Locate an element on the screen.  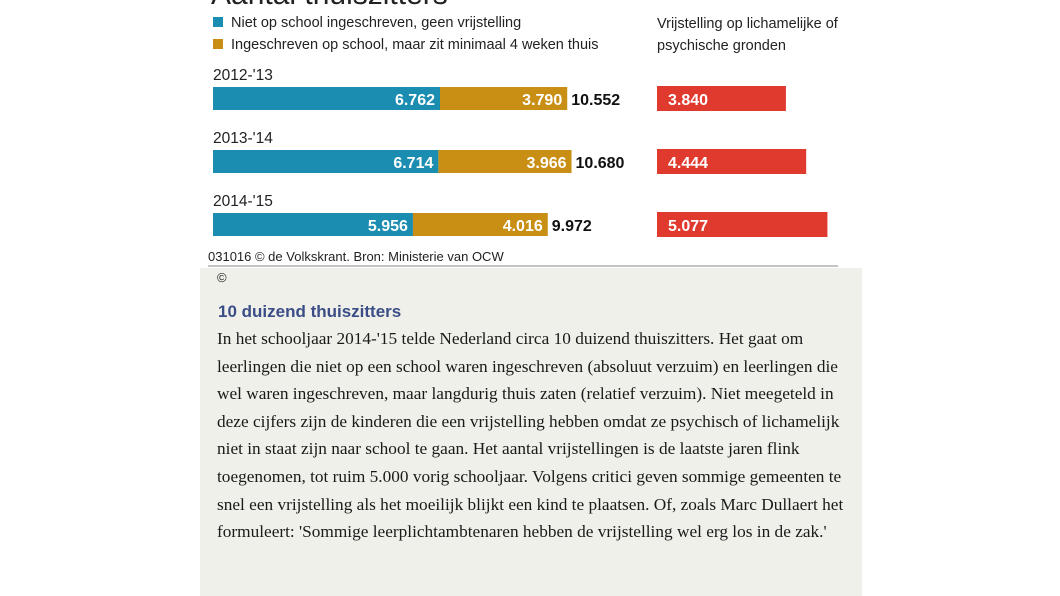
total-label: 10.552 is located at coordinates (595, 100).